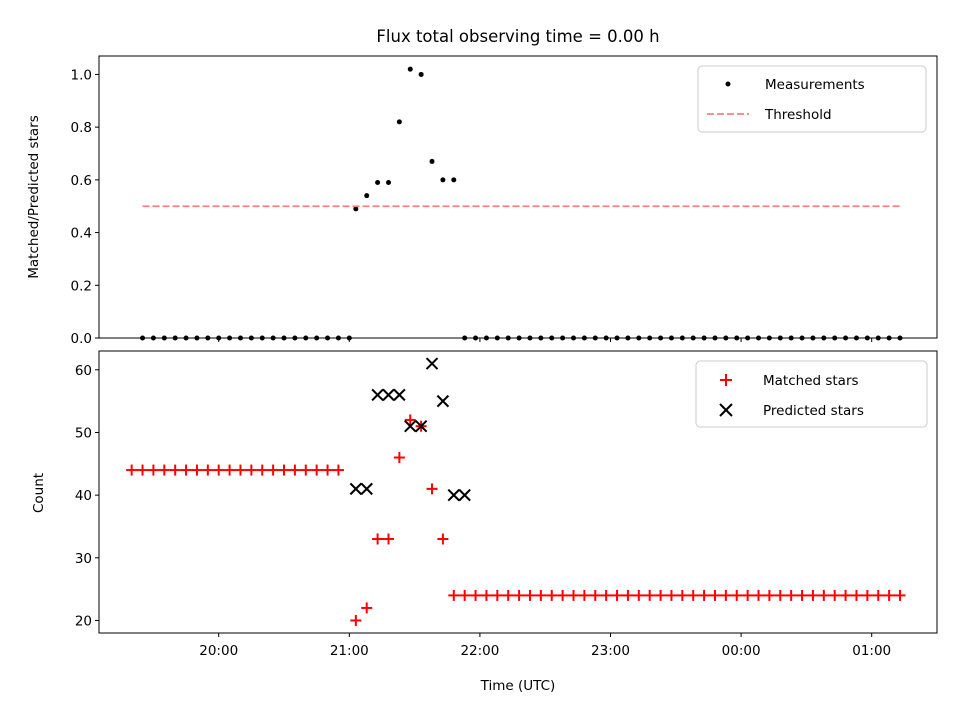  What do you see at coordinates (726, 380) in the screenshot?
I see `legend-matched-stars-marker` at bounding box center [726, 380].